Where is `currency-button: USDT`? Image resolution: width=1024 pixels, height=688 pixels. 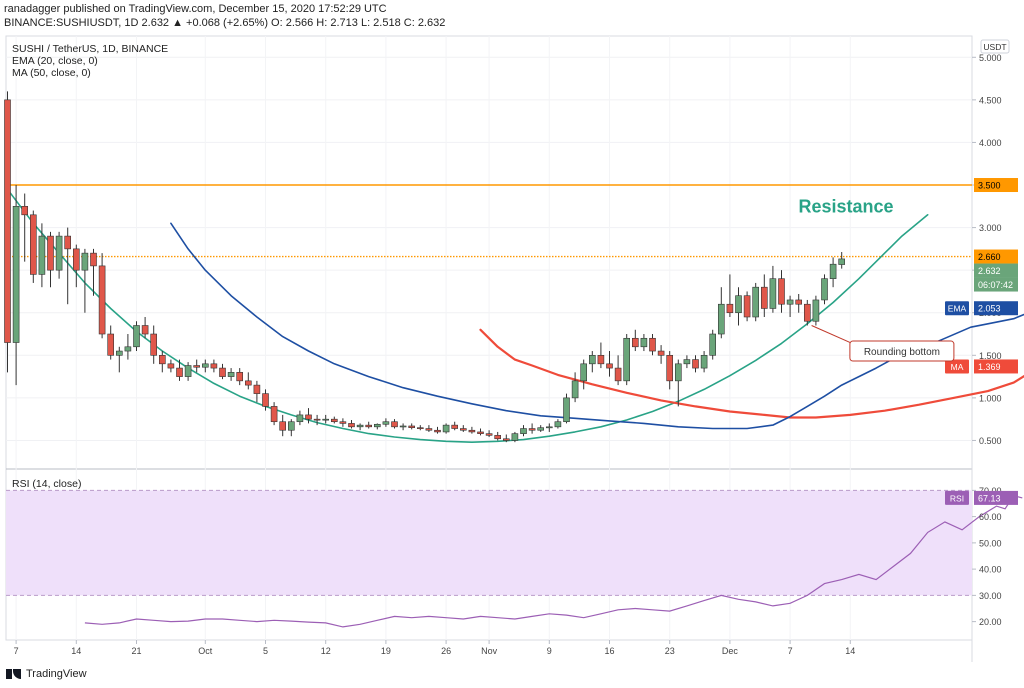 currency-button: USDT is located at coordinates (995, 46).